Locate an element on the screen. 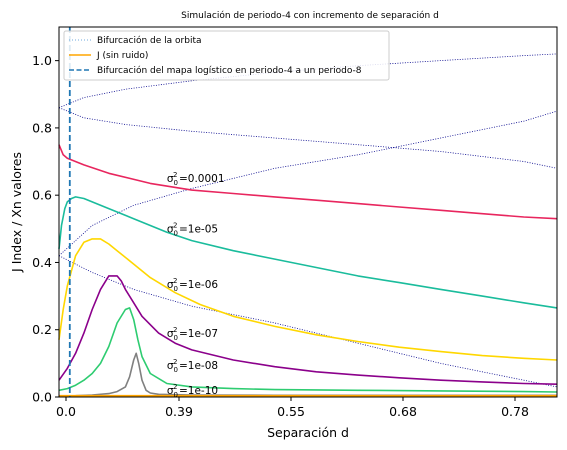  x-tick-label: 0.78 is located at coordinates (515, 411).